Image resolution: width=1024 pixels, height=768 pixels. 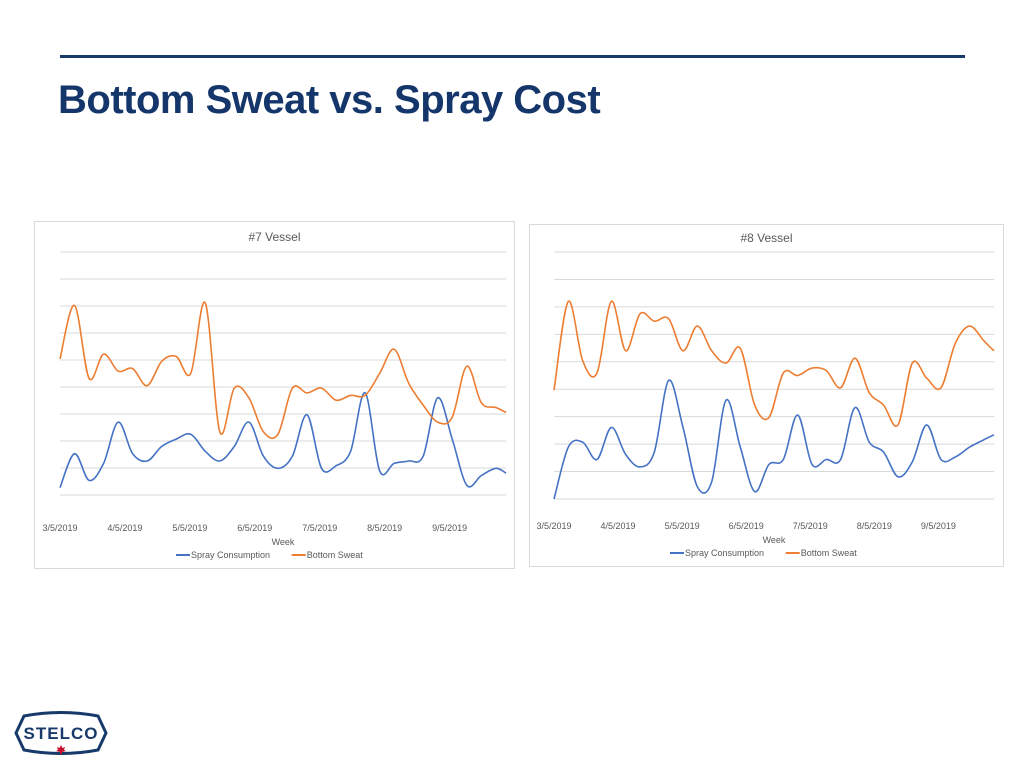 I want to click on chart-title: #8 Vessel, so click(x=766, y=238).